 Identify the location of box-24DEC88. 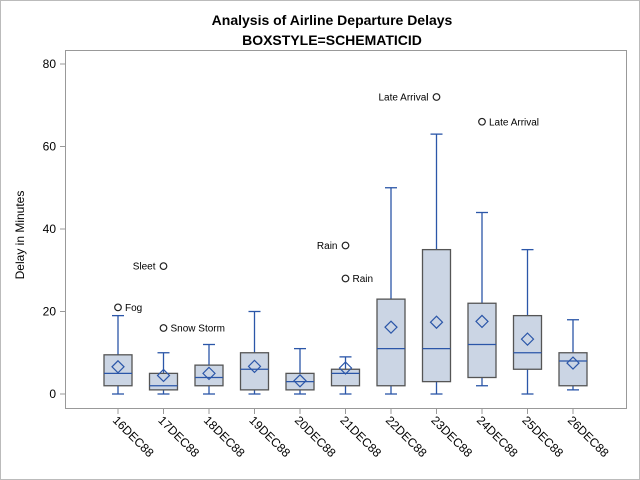
(482, 340).